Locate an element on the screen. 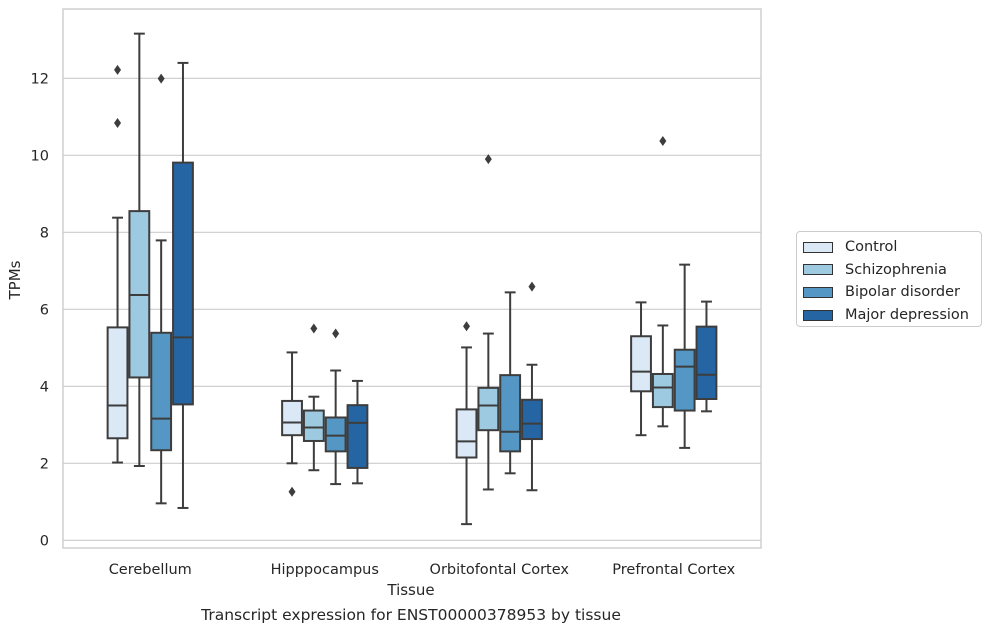 The height and width of the screenshot is (634, 992). y-axis-label: TPMs is located at coordinates (15, 280).